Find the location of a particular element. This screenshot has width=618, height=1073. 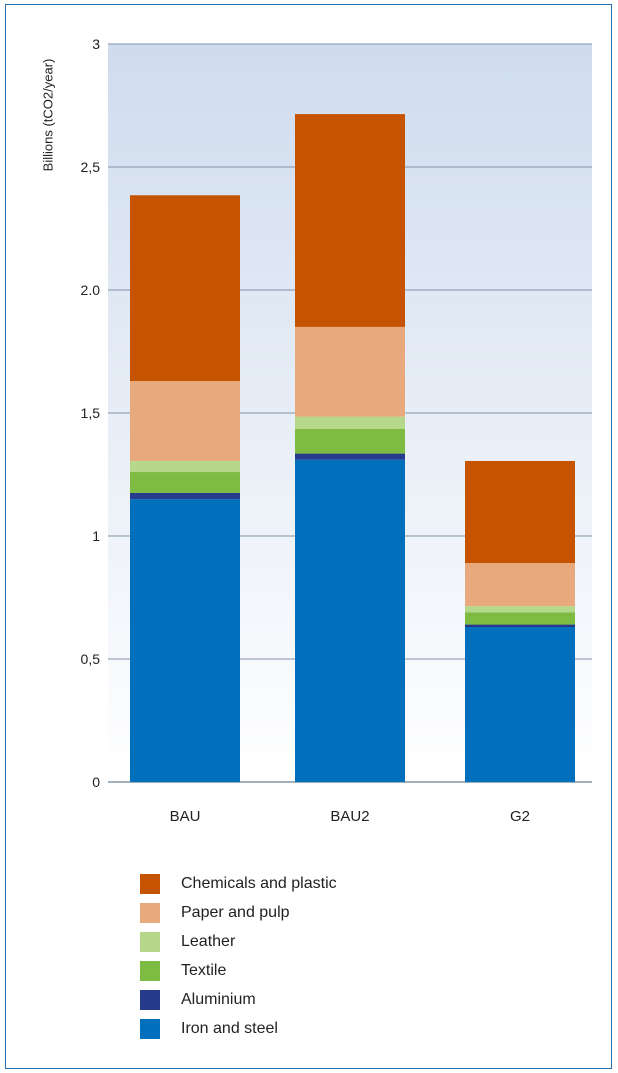

y-axis-ticks: 0 0,5 1 1,5 2.0 2,5 3 is located at coordinates (91, 413).